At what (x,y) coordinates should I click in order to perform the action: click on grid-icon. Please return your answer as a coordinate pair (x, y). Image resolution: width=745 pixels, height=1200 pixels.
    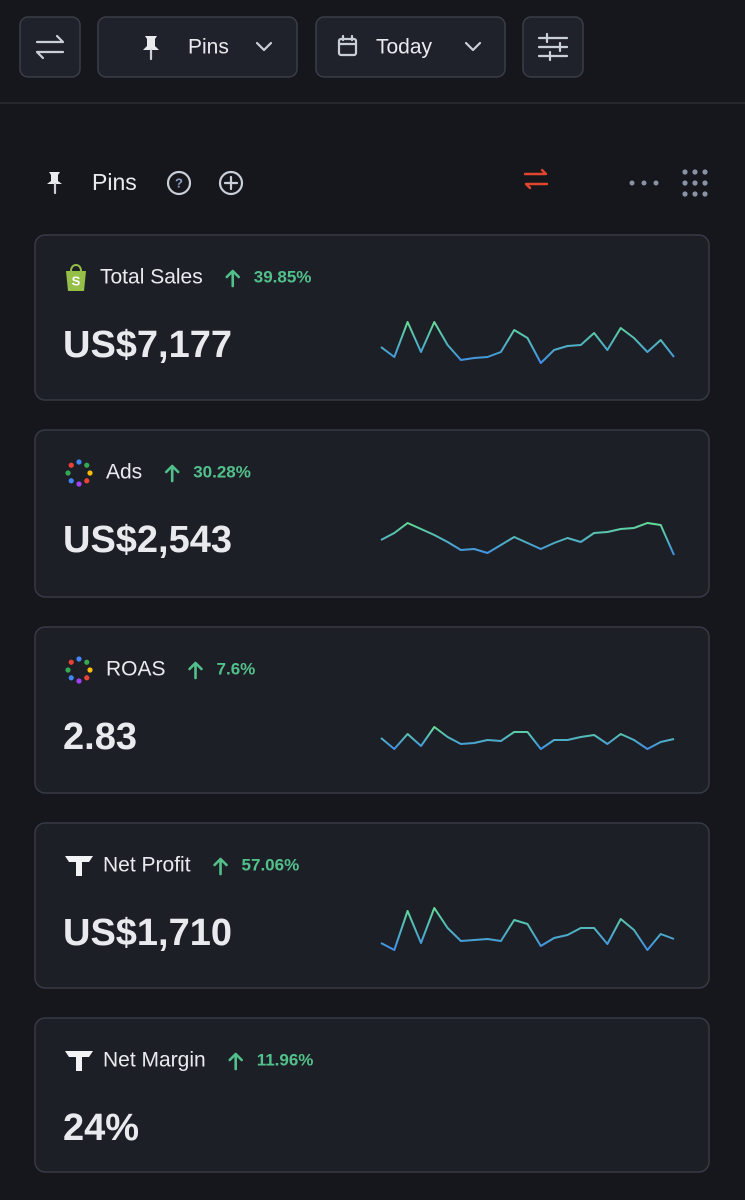
    Looking at the image, I should click on (695, 183).